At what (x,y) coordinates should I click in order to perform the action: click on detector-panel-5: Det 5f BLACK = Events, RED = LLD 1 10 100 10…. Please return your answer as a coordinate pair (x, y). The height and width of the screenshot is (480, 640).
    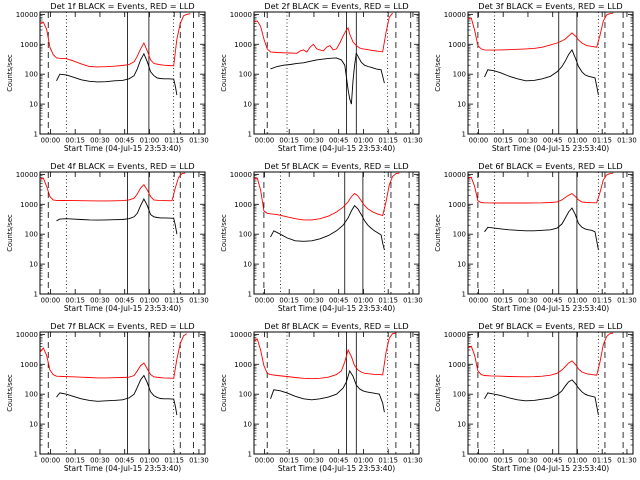
    Looking at the image, I should click on (321, 237).